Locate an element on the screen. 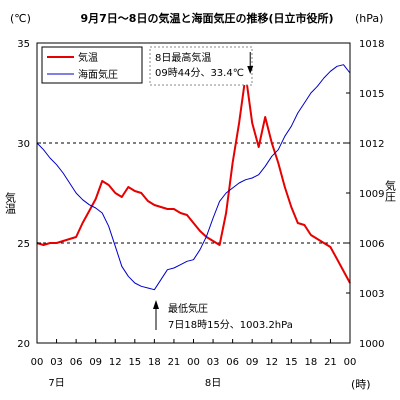  max-temp-text: 8日最高気温 is located at coordinates (183, 57).